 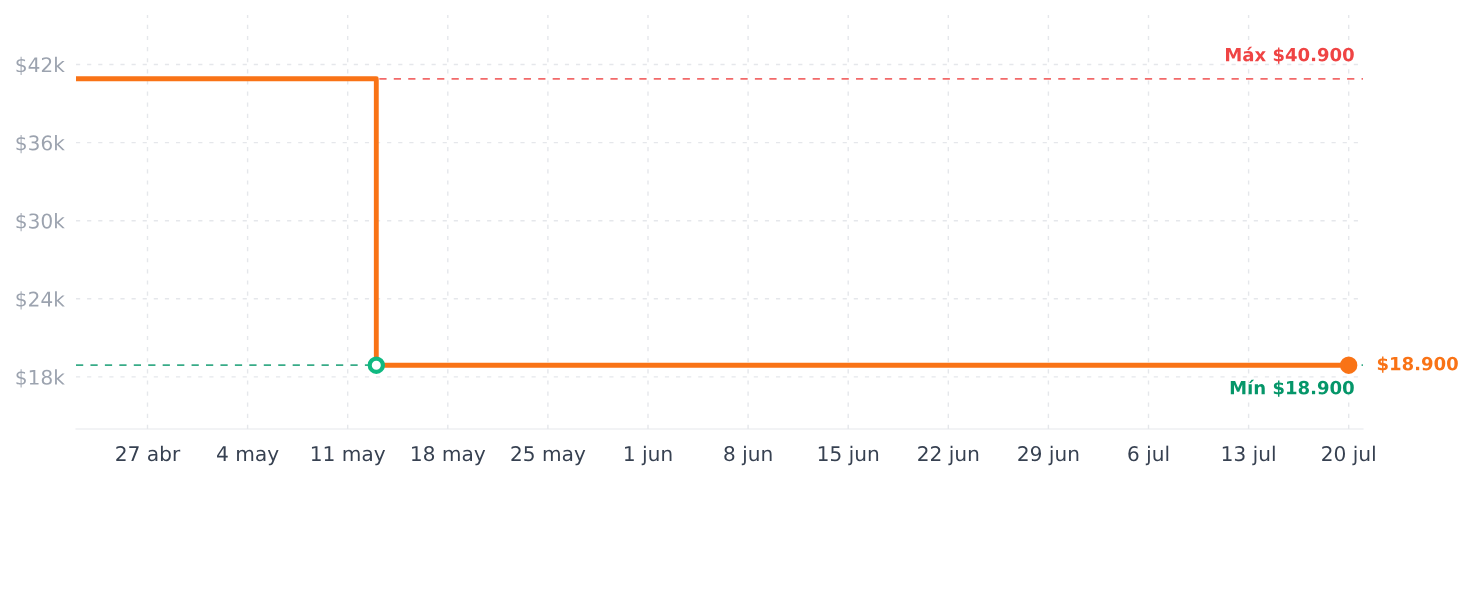 I want to click on ref-line-label: Máx $40.900, so click(x=1290, y=55).